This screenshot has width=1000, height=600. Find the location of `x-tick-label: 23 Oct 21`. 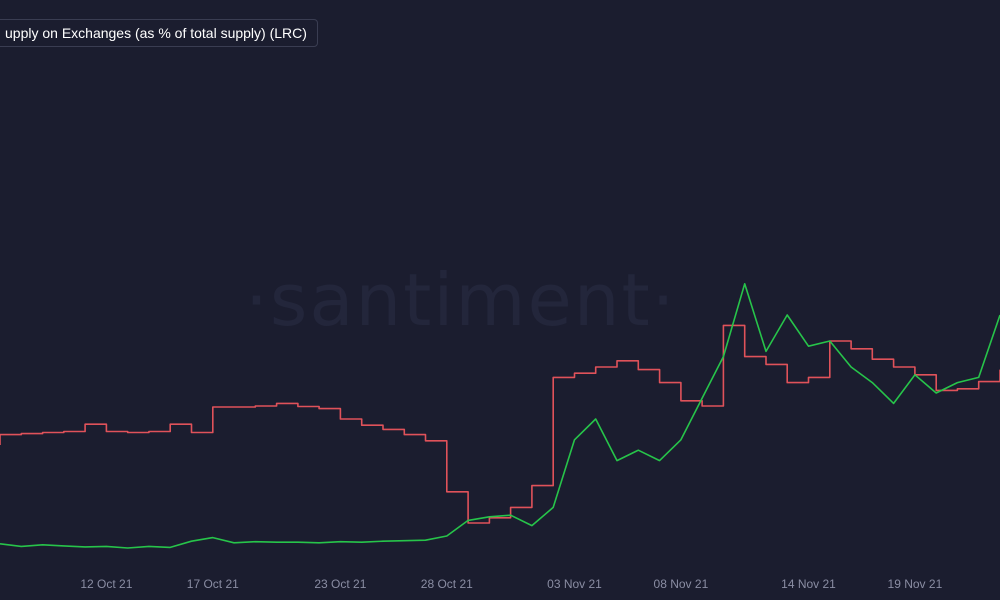

x-tick-label: 23 Oct 21 is located at coordinates (340, 584).